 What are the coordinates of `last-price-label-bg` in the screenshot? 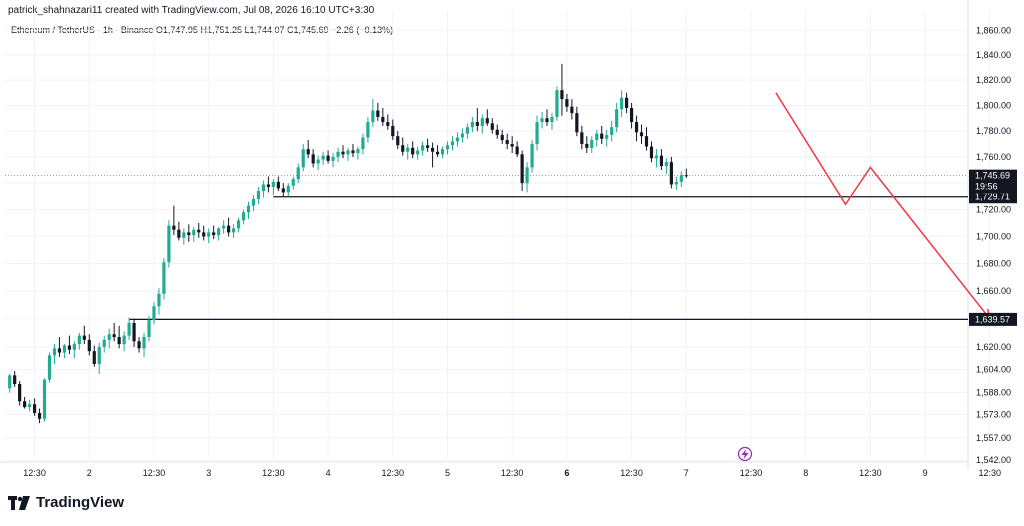 It's located at (993, 181).